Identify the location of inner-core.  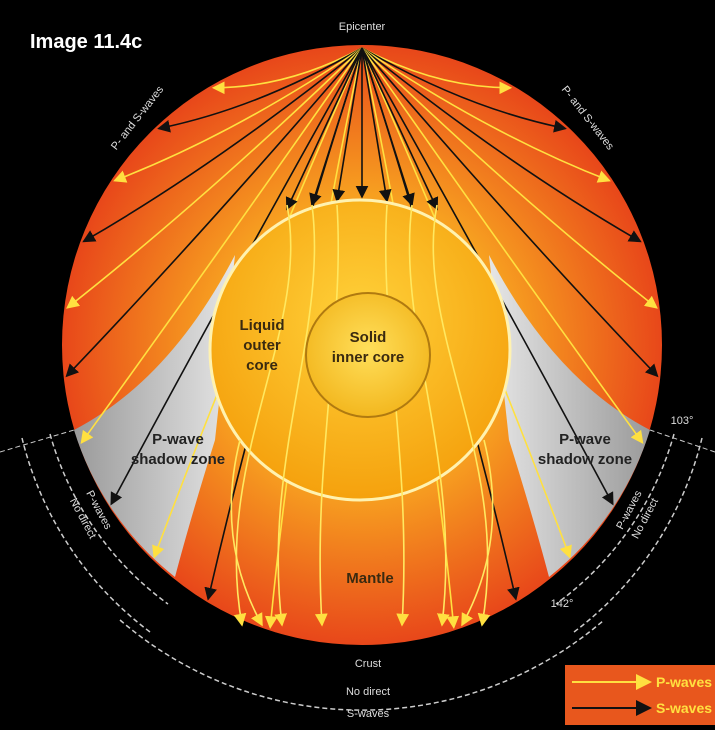
(368, 355).